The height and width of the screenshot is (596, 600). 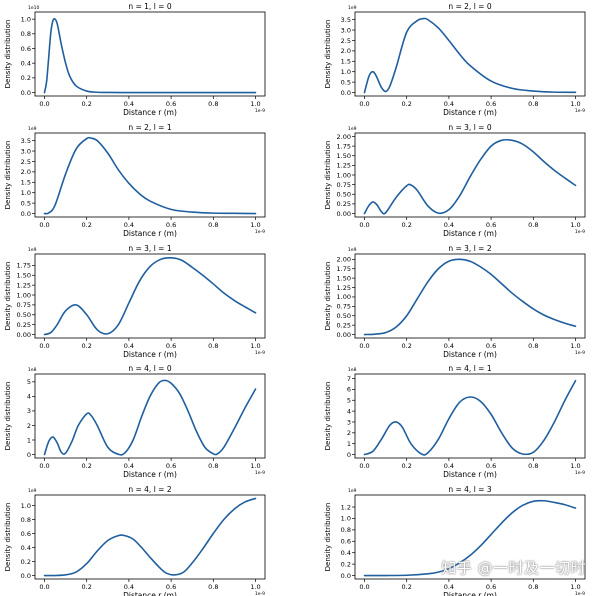 I want to click on y-tick-label: 2.5, so click(x=26, y=162).